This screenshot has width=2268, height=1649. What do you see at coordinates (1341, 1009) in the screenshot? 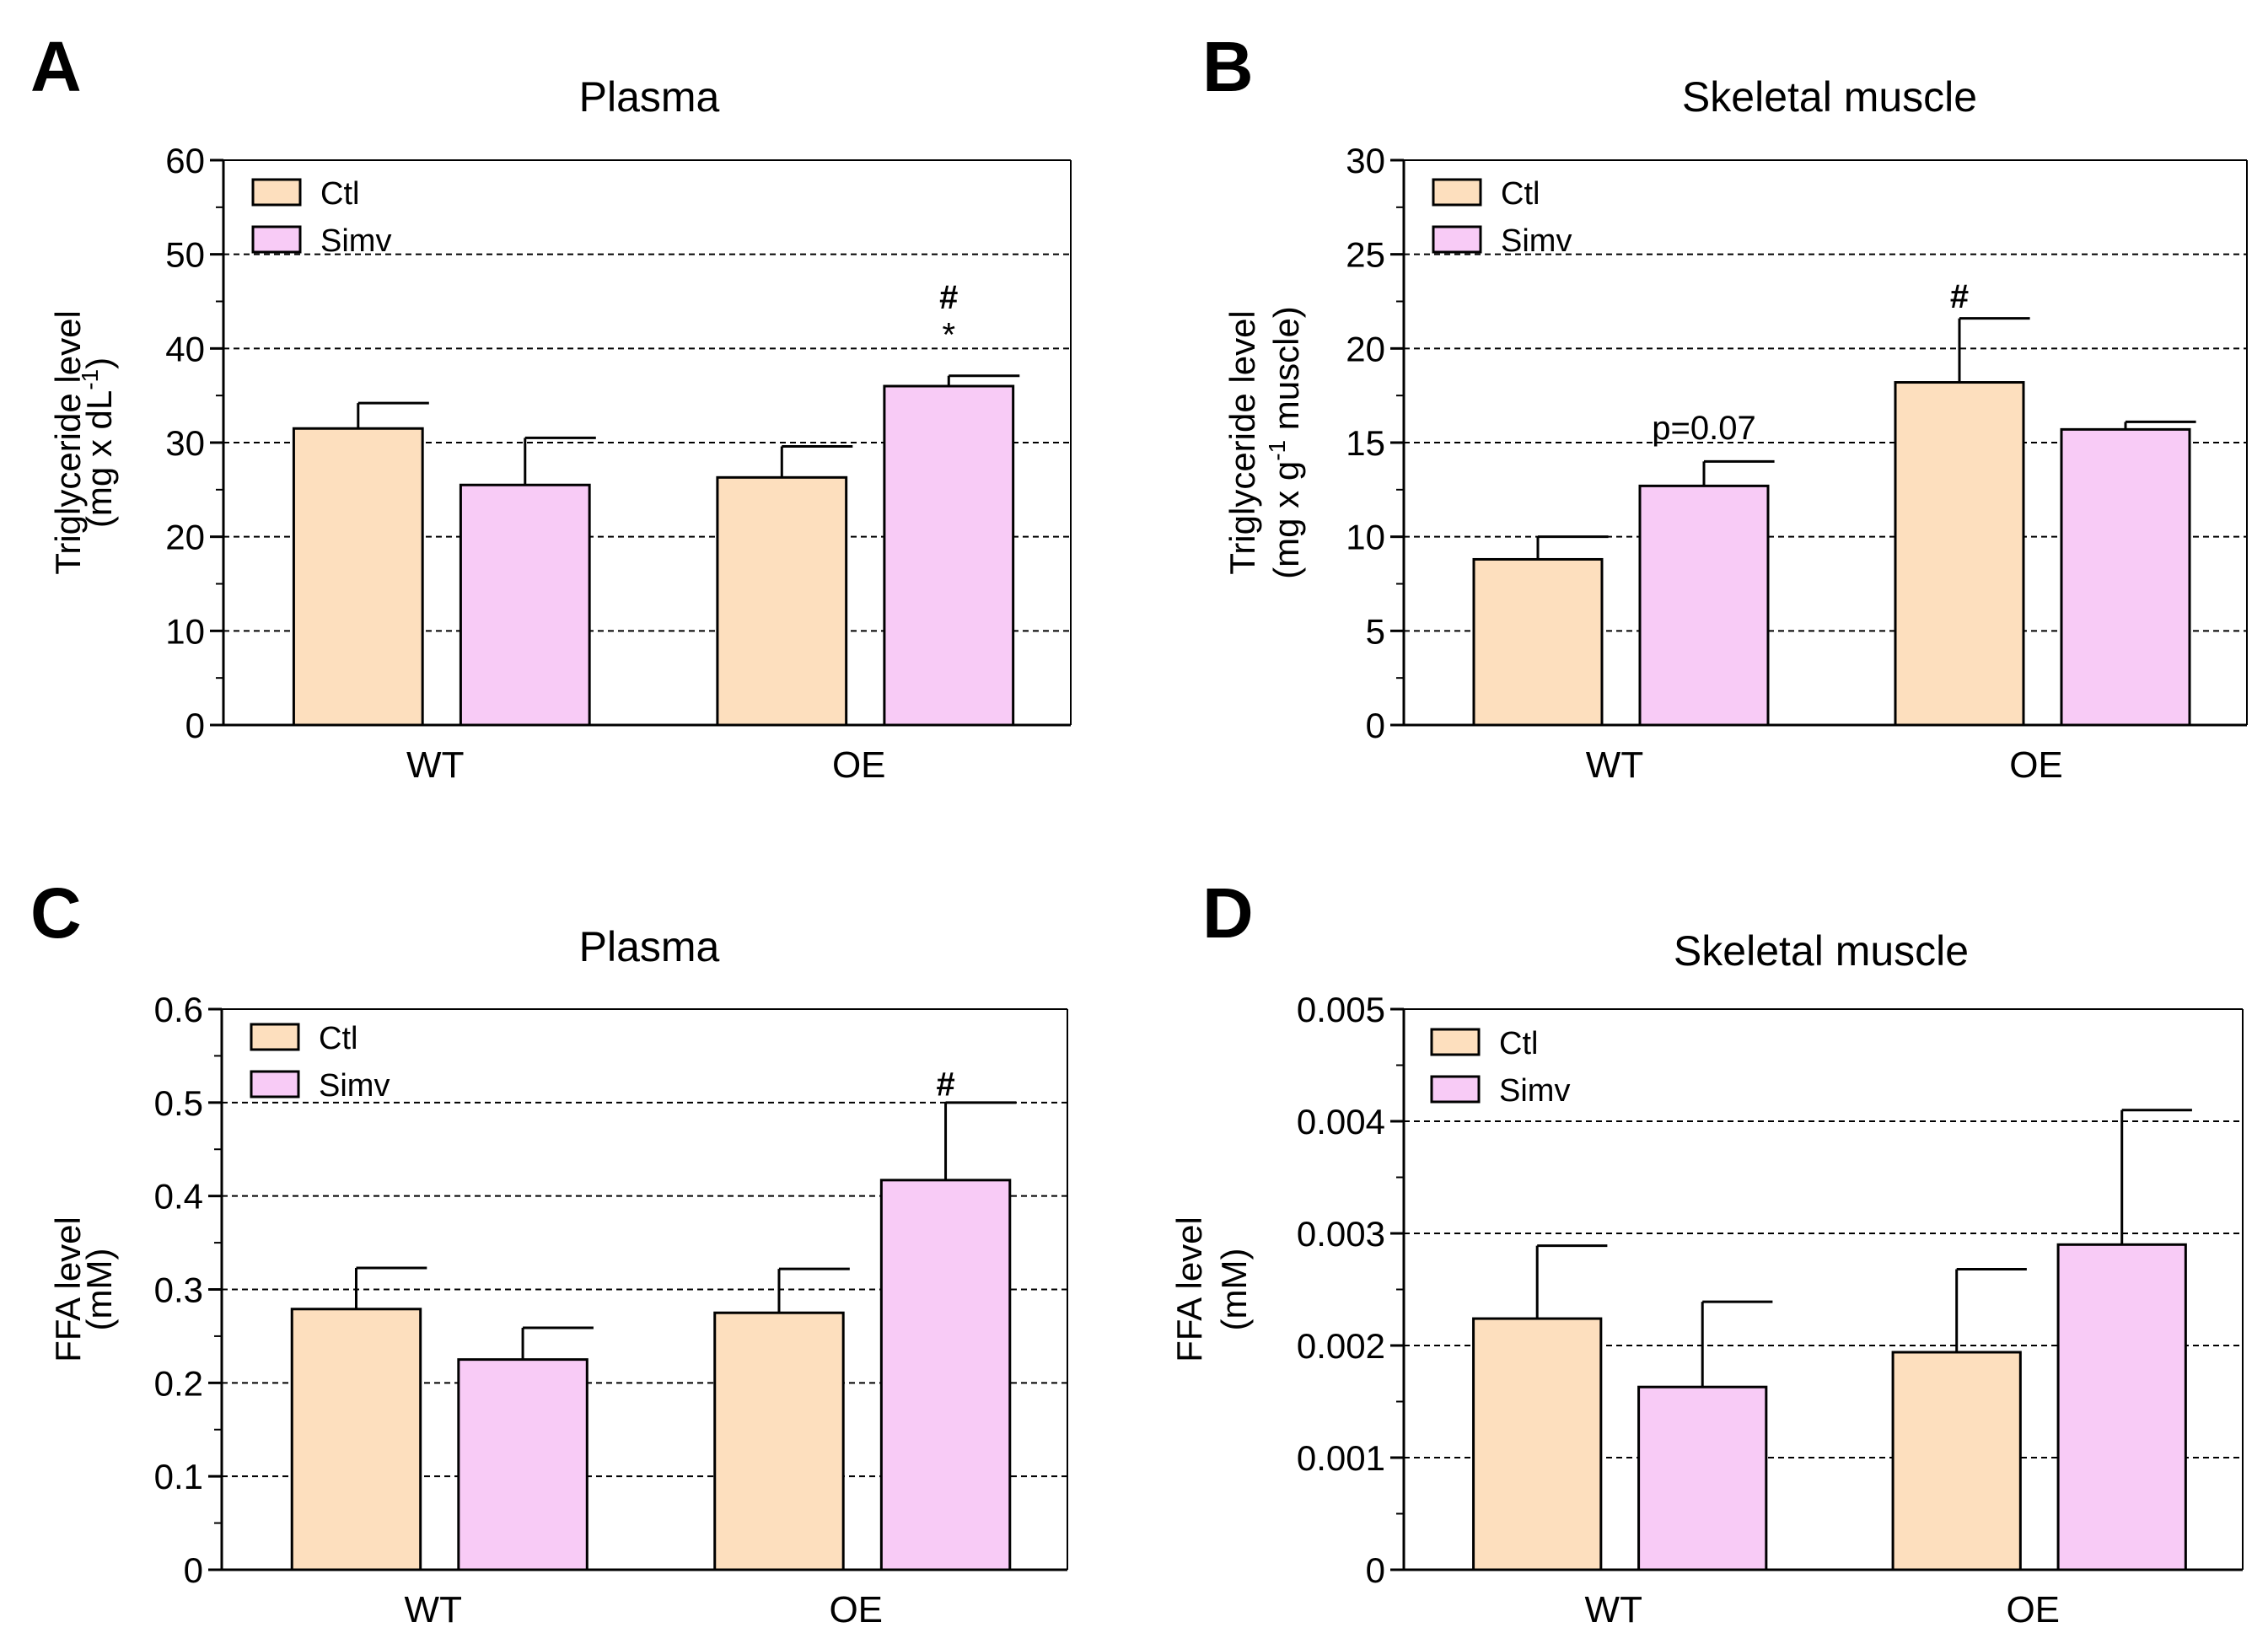
I see `y-tick-label: 0.005` at bounding box center [1341, 1009].